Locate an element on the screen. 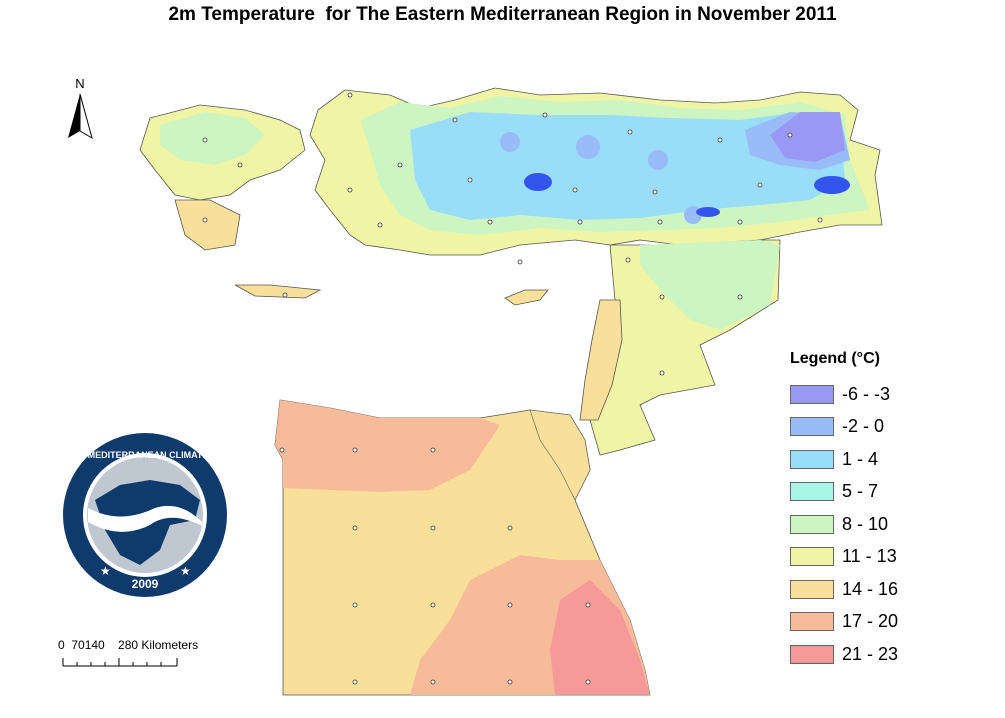 Image resolution: width=1005 pixels, height=718 pixels. north-arrow-icon is located at coordinates (80, 116).